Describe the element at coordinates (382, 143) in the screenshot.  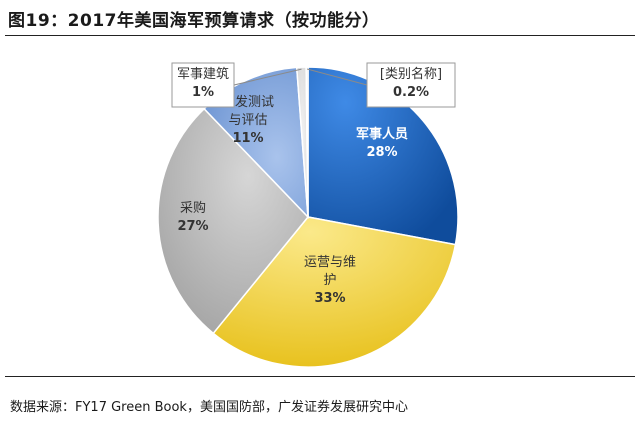
I see `slice-label-group-1: 军事人员 28%` at that location.